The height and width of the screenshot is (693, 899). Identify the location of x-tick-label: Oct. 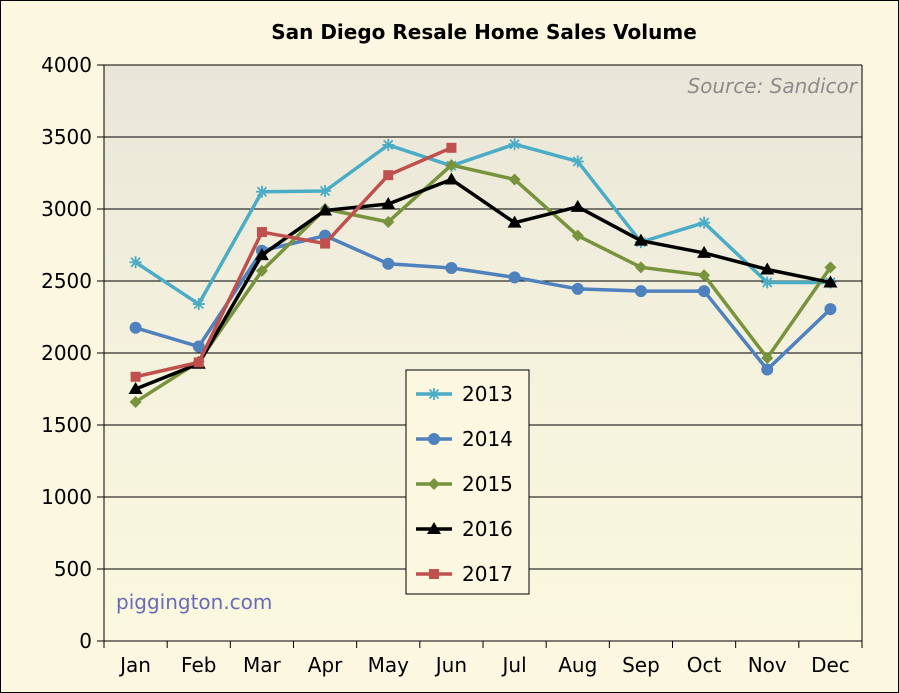
(704, 665).